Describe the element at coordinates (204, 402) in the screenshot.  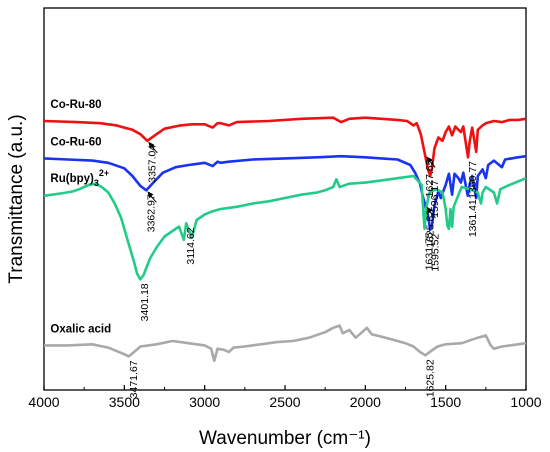
I see `x-tick-label: 3000` at that location.